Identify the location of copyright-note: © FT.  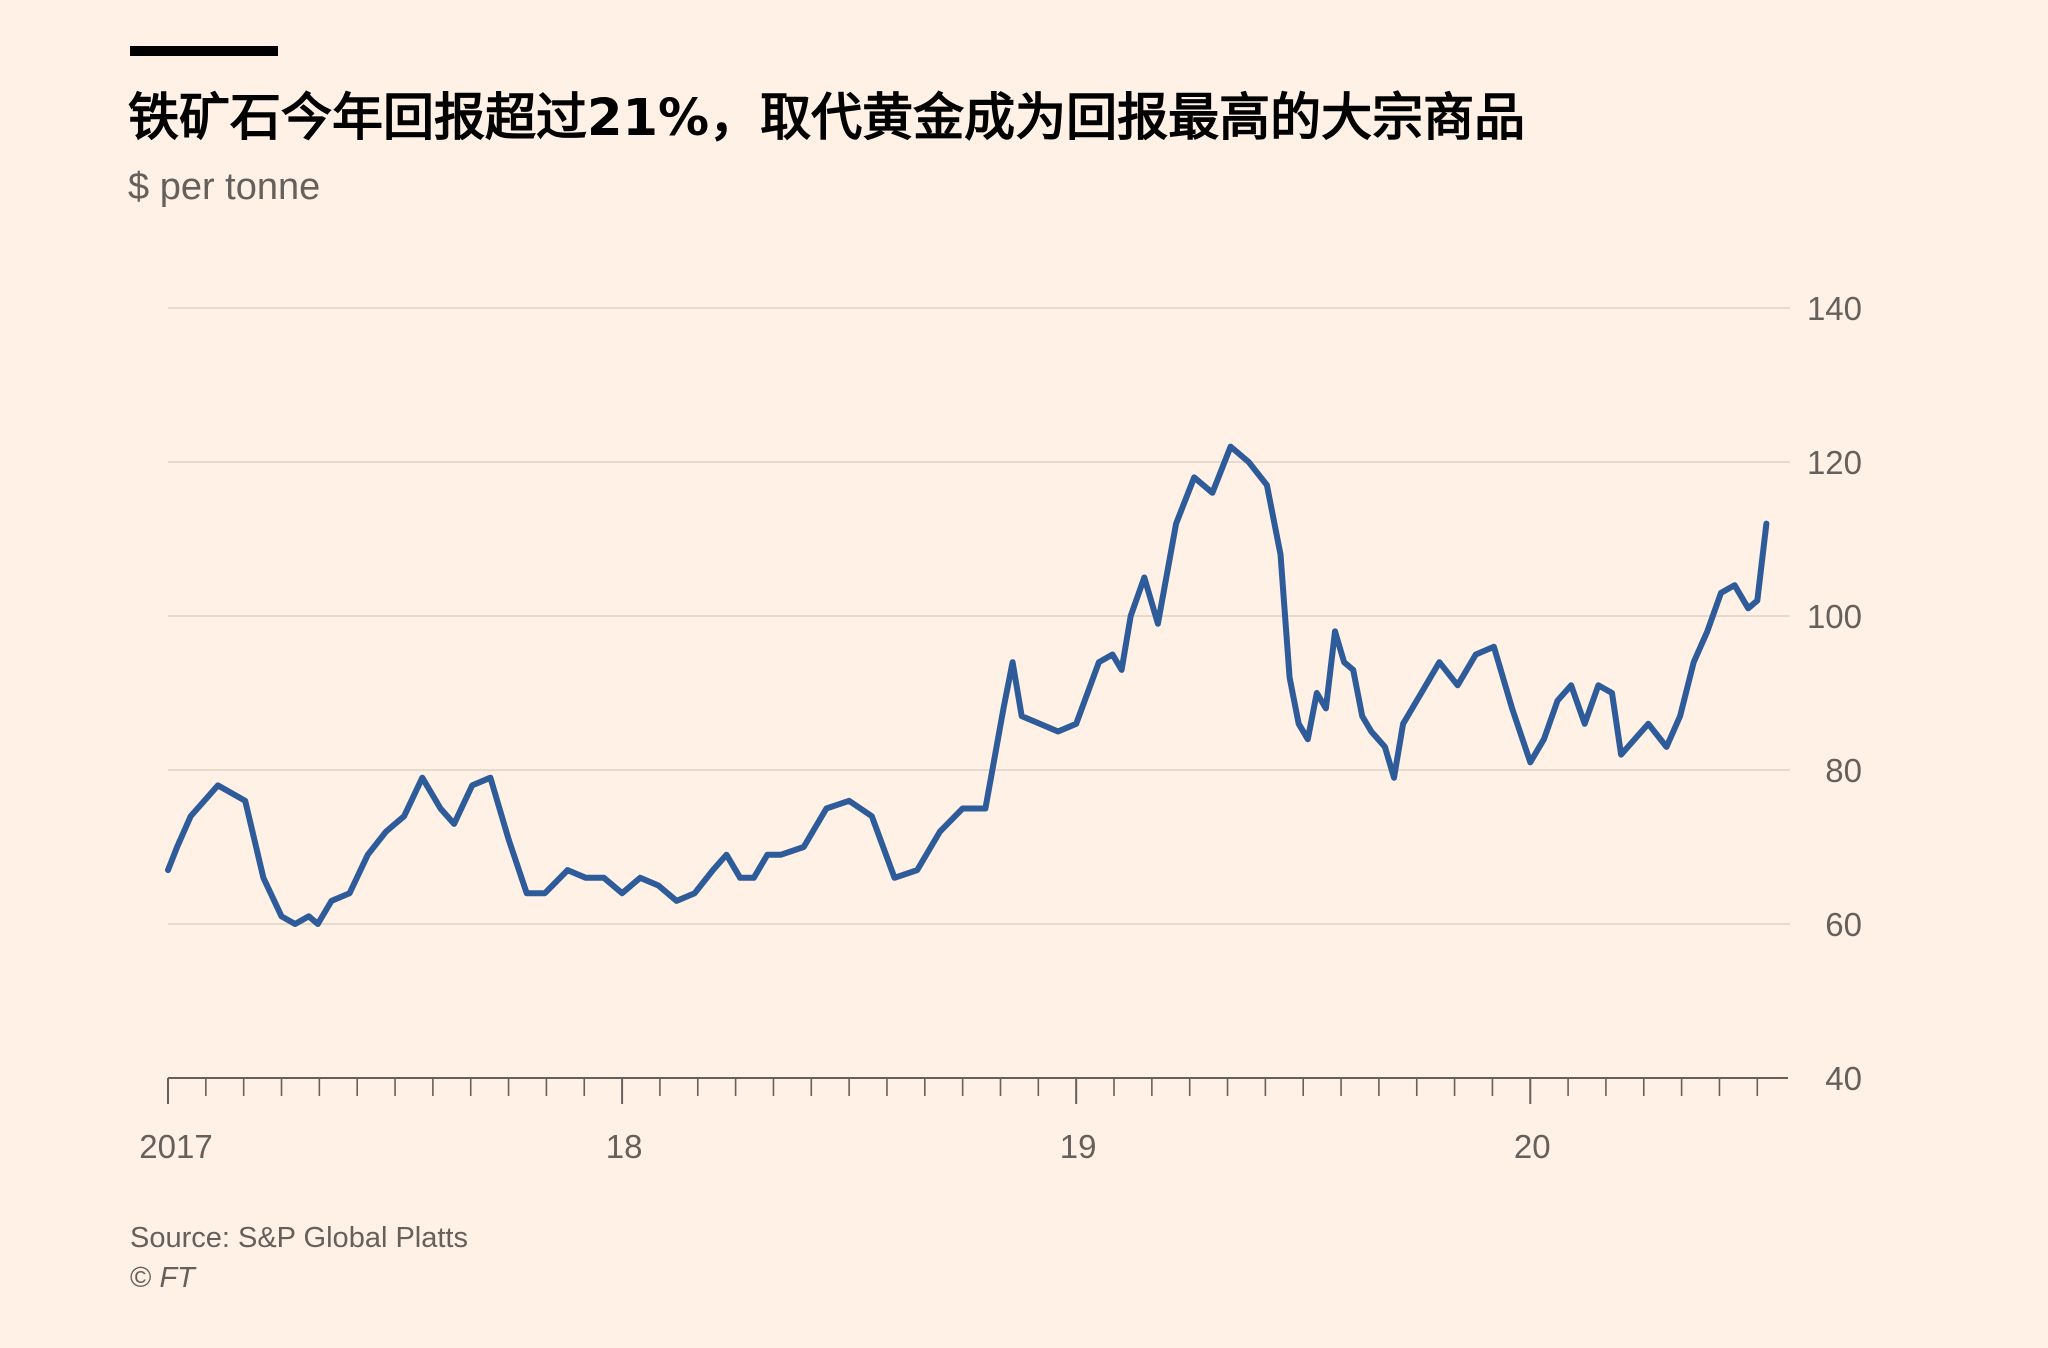
(162, 1278).